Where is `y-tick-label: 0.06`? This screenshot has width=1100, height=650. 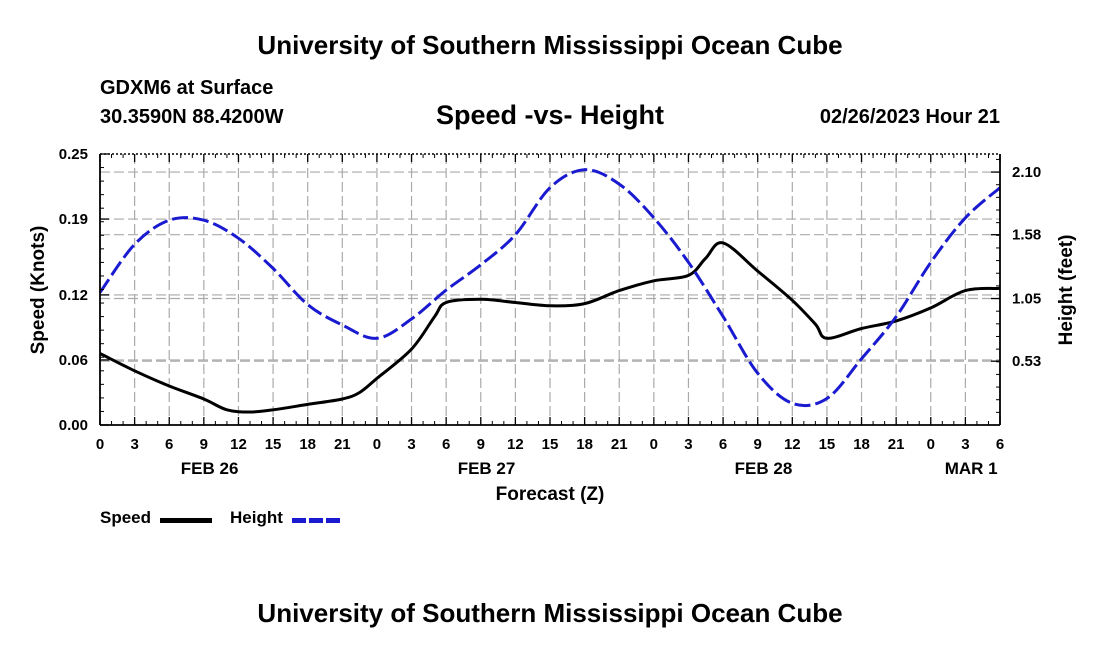
y-tick-label: 0.06 is located at coordinates (73, 360).